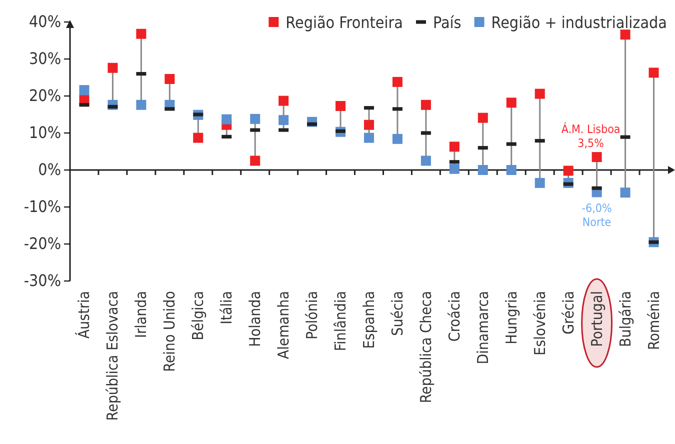 This screenshot has width=675, height=444. I want to click on y-tick-label: 0%, so click(49, 170).